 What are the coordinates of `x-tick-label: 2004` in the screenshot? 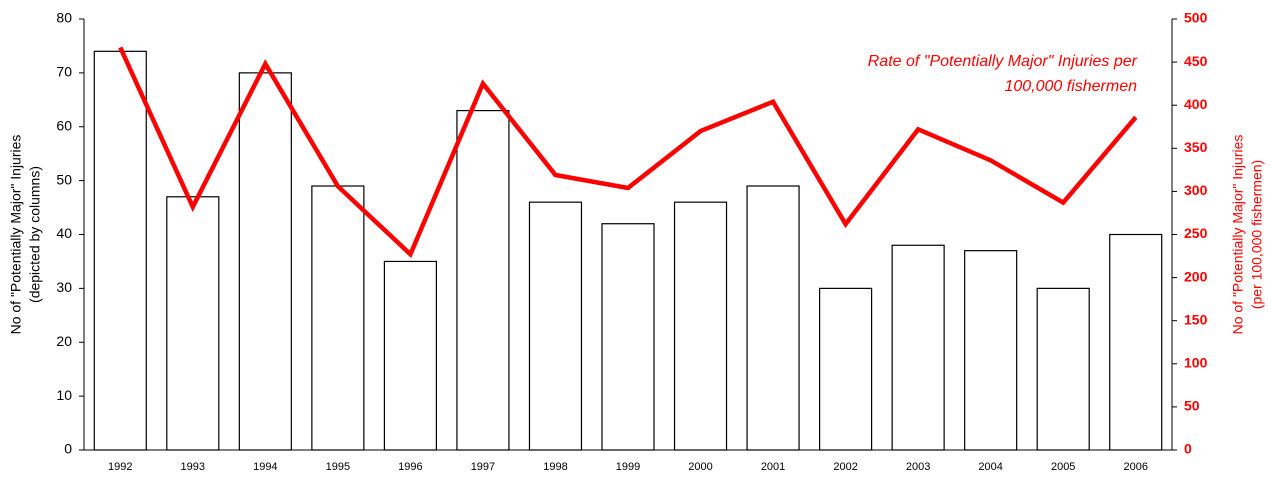 It's located at (990, 467).